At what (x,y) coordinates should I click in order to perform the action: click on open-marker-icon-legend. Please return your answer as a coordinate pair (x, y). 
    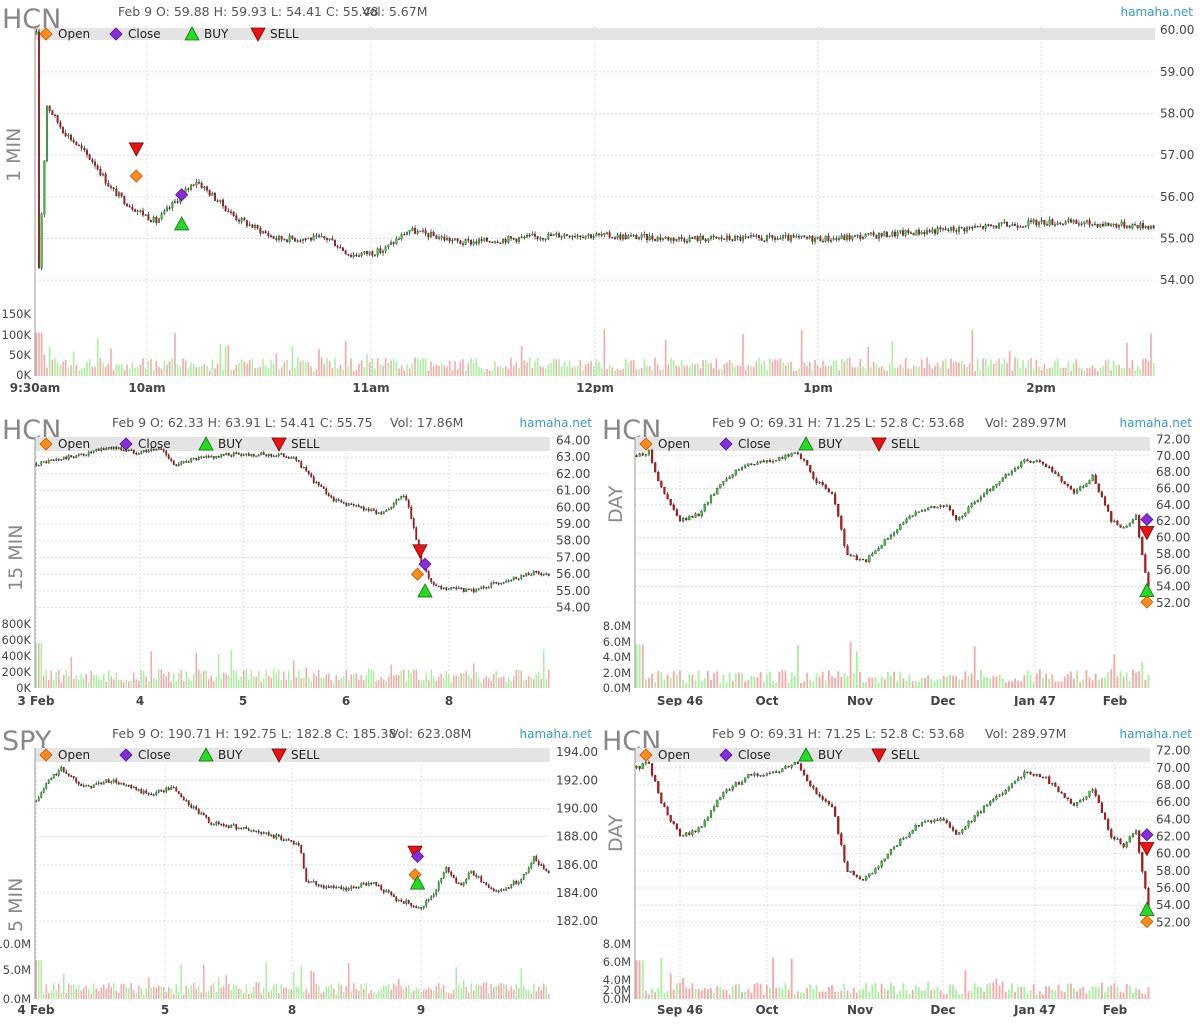
    Looking at the image, I should click on (46, 34).